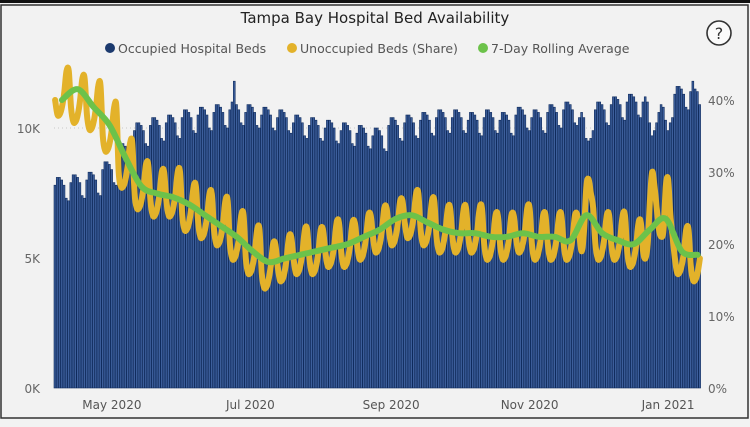 Image resolution: width=750 pixels, height=427 pixels. What do you see at coordinates (719, 33) in the screenshot?
I see `help-button: ?` at bounding box center [719, 33].